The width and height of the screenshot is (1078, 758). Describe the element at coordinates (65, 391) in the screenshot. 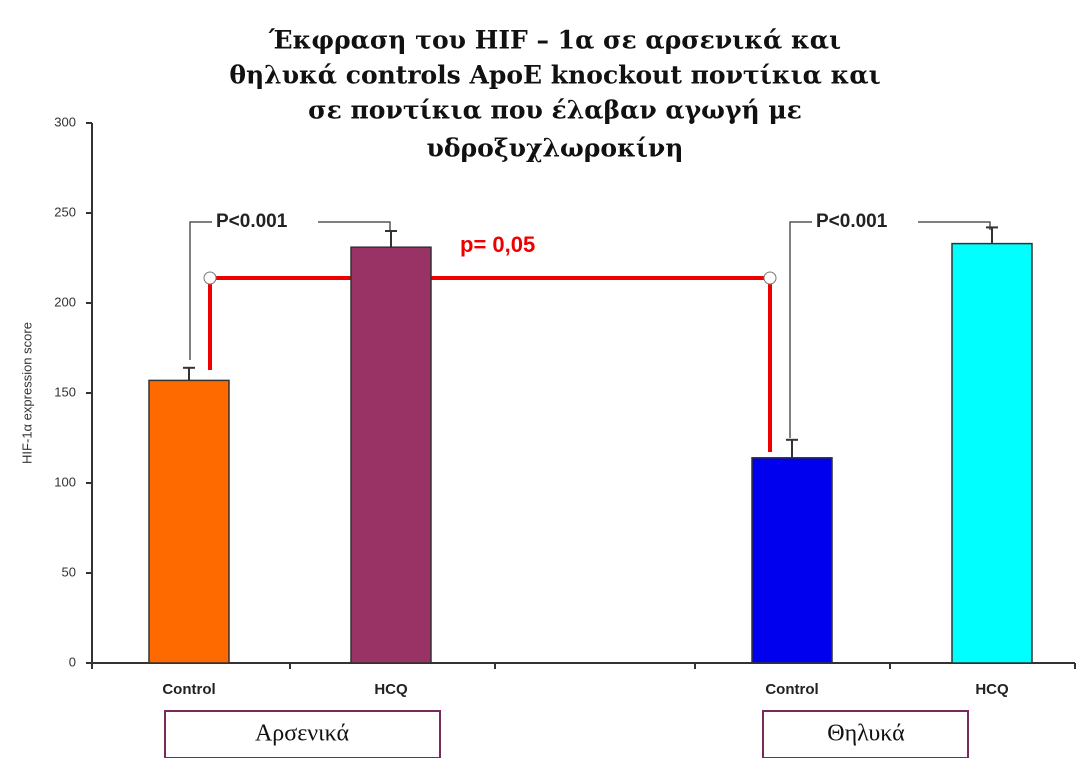

I see `y-tick-label: 150` at that location.